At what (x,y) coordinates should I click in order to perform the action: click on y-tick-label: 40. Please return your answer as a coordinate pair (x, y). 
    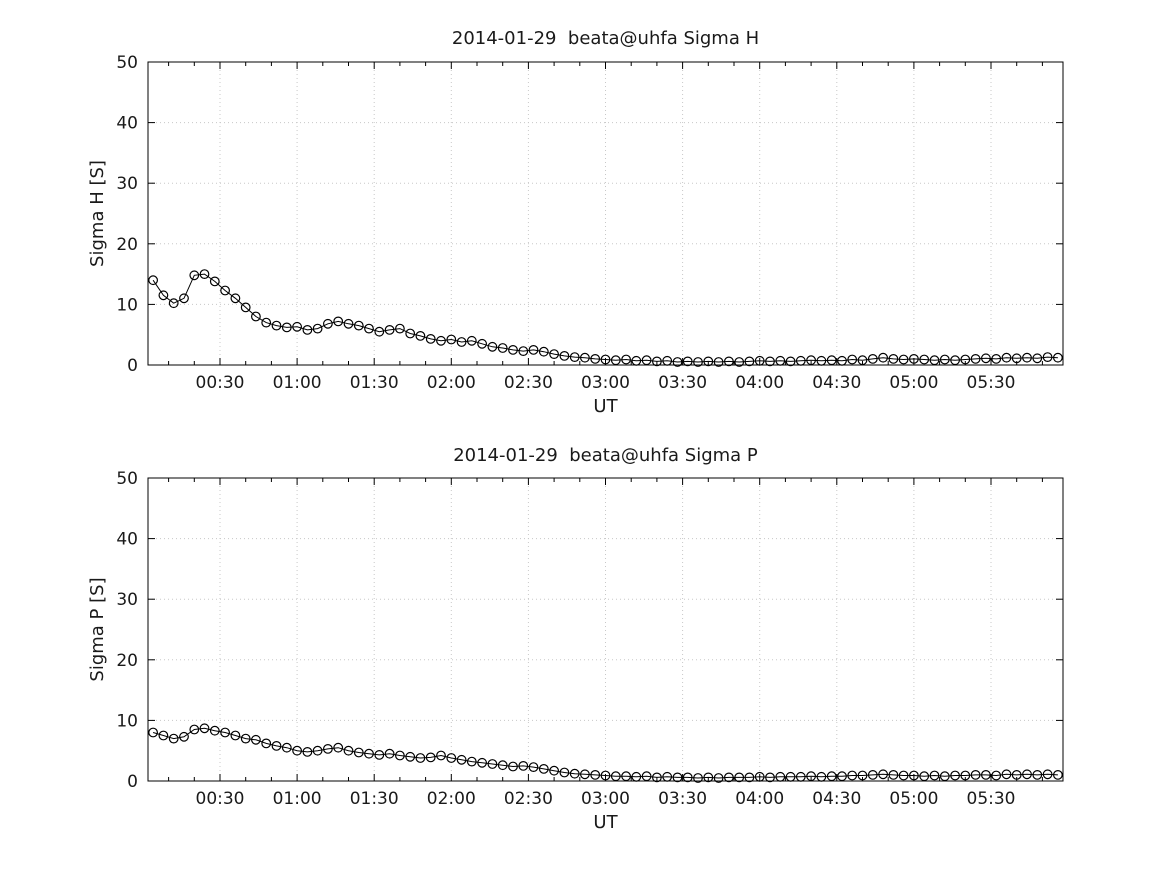
    Looking at the image, I should click on (127, 540).